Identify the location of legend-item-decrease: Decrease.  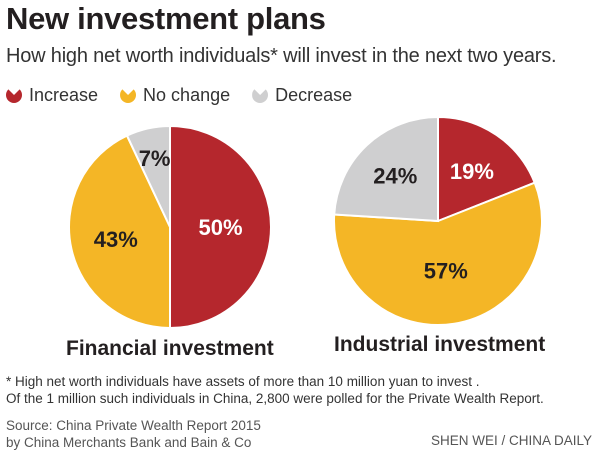
(302, 95).